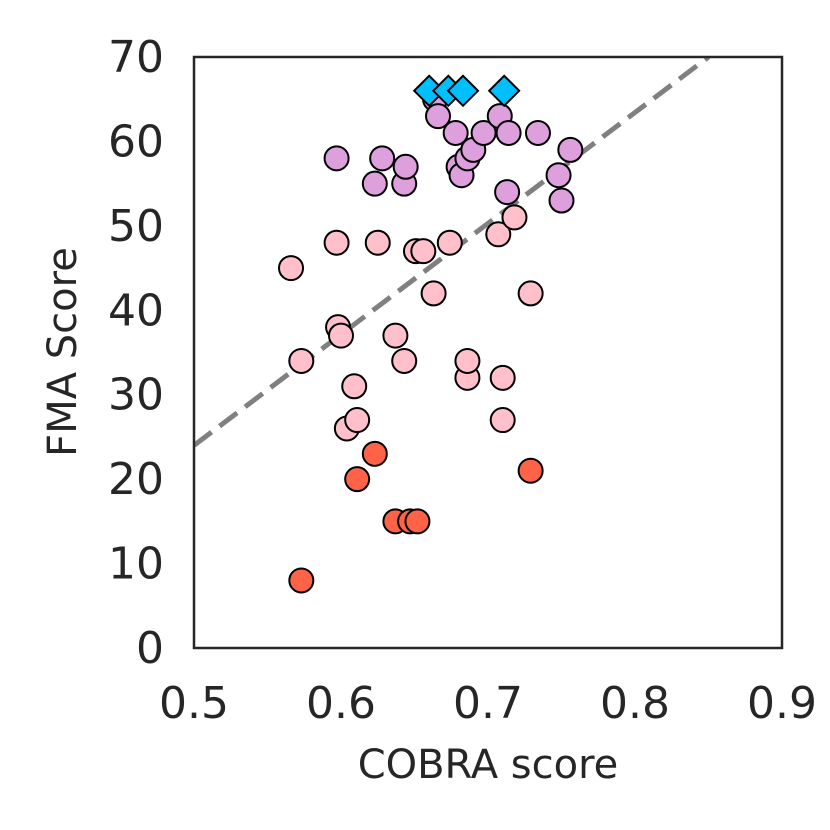  What do you see at coordinates (136, 141) in the screenshot?
I see `y-tick-label: 60` at bounding box center [136, 141].